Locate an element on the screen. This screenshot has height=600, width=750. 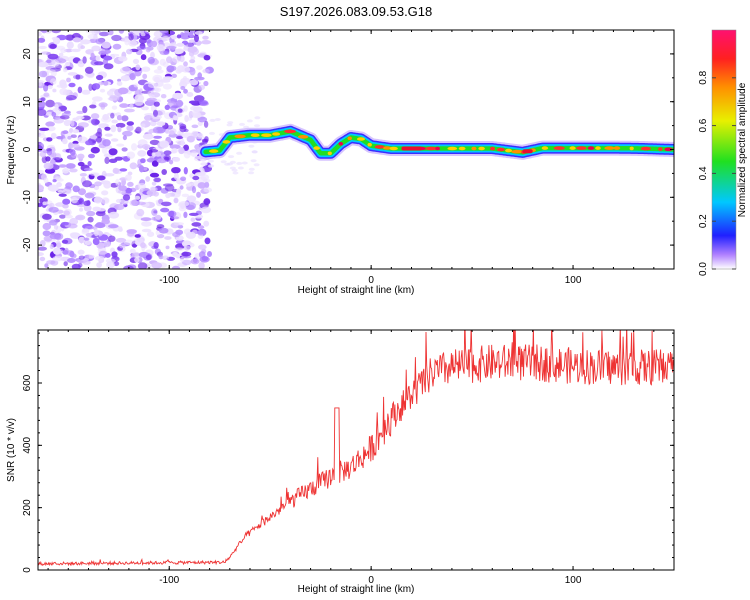
y-tick-label: 400 is located at coordinates (27, 445).